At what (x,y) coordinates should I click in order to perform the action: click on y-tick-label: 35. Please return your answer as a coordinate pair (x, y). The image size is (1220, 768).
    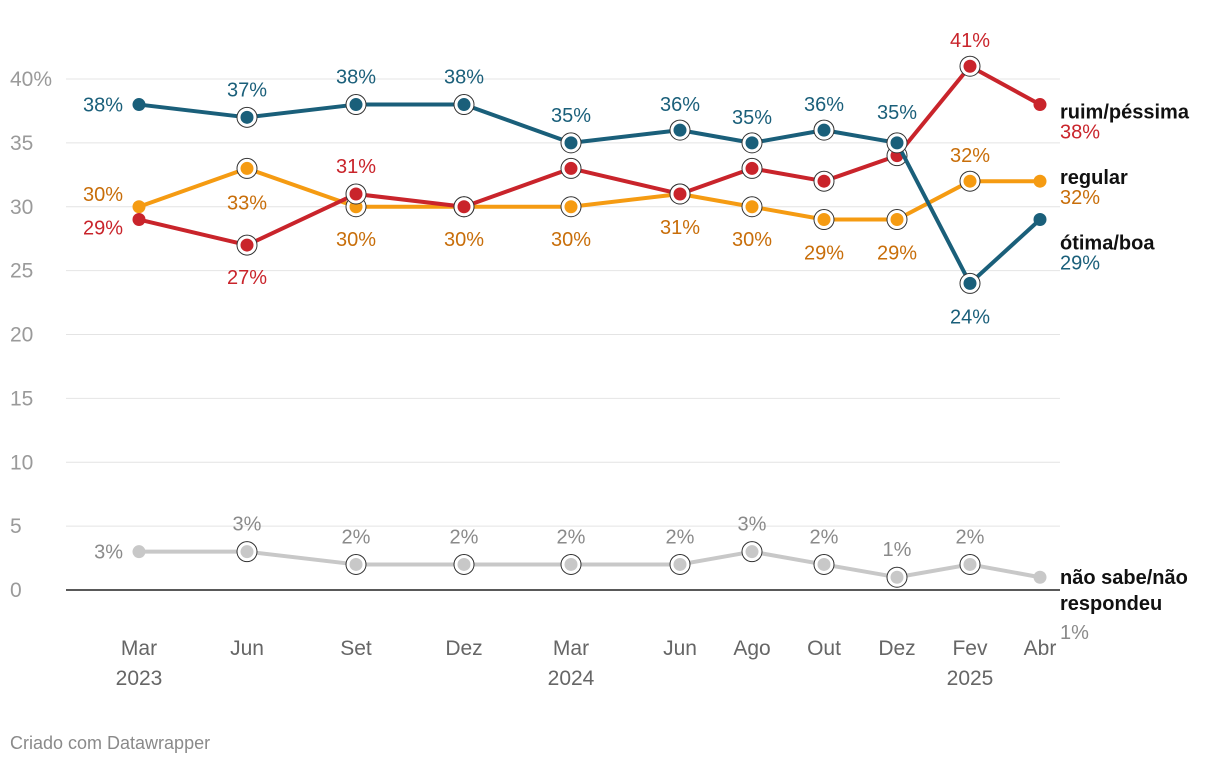
    Looking at the image, I should click on (21, 143).